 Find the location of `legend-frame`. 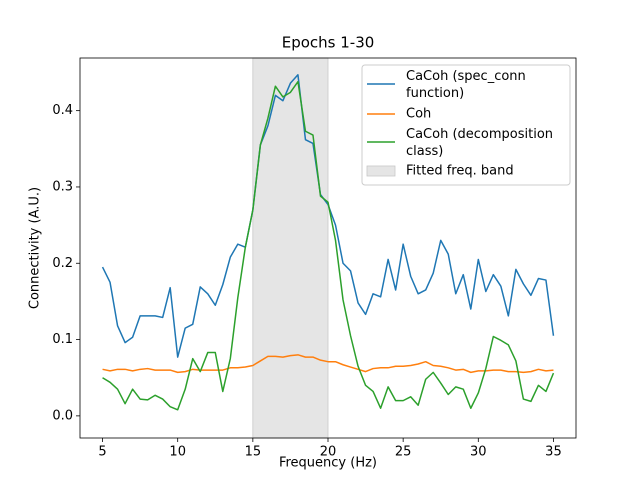

legend-frame is located at coordinates (466, 125).